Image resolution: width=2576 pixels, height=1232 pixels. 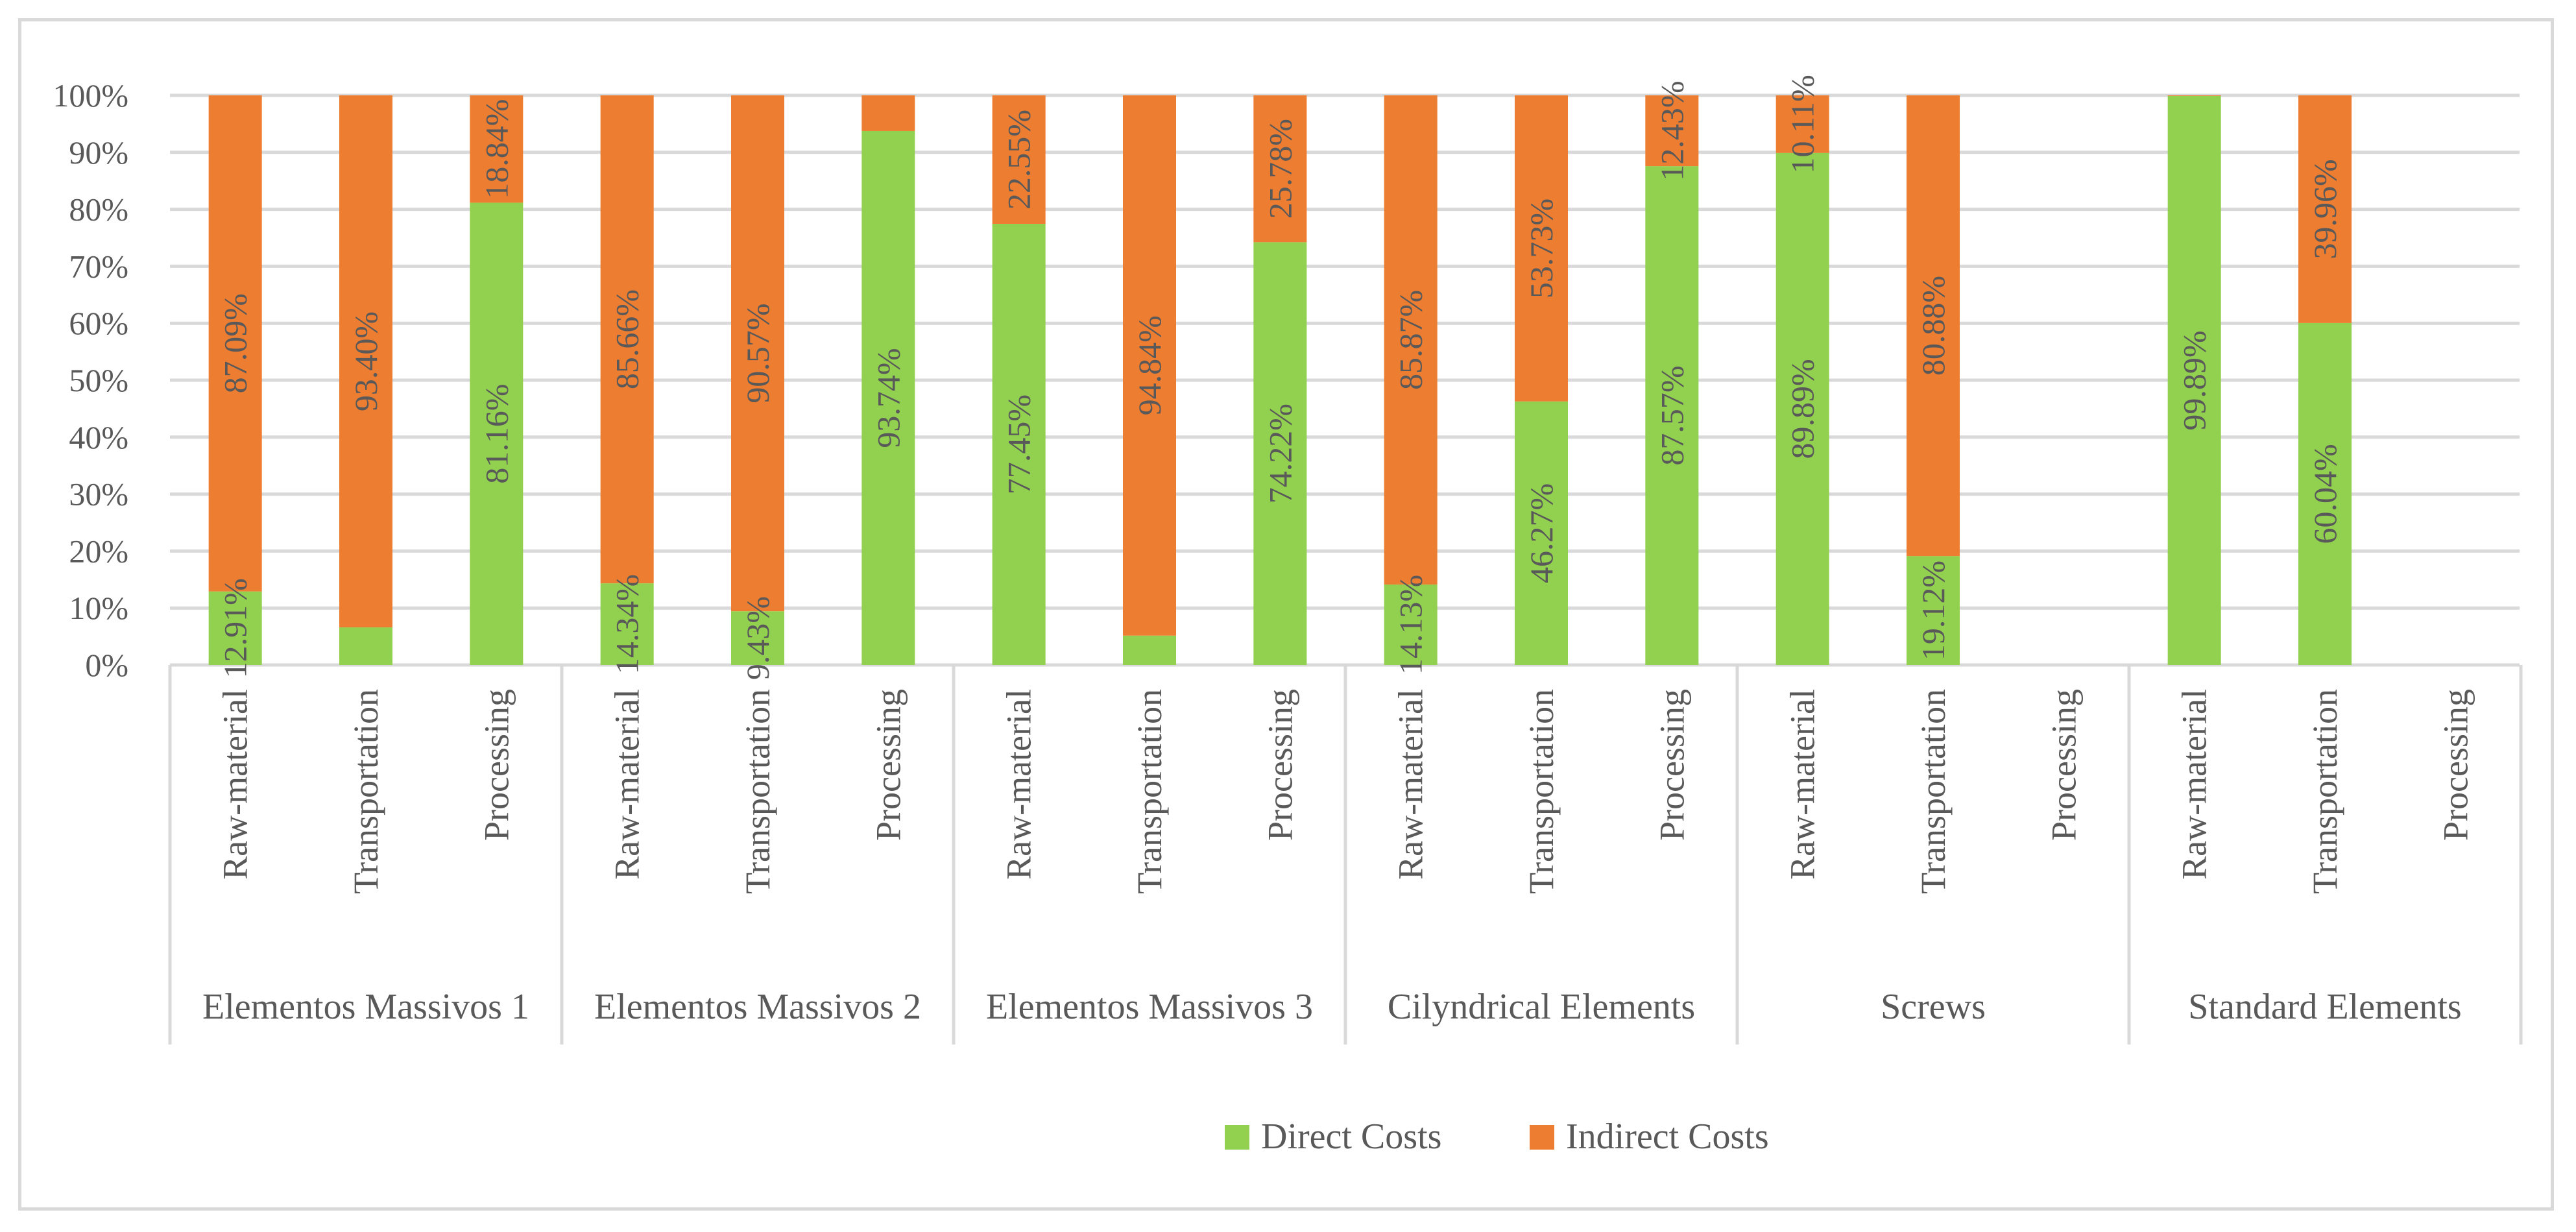 I want to click on data-label-direct: 19.12%, so click(x=1933, y=610).